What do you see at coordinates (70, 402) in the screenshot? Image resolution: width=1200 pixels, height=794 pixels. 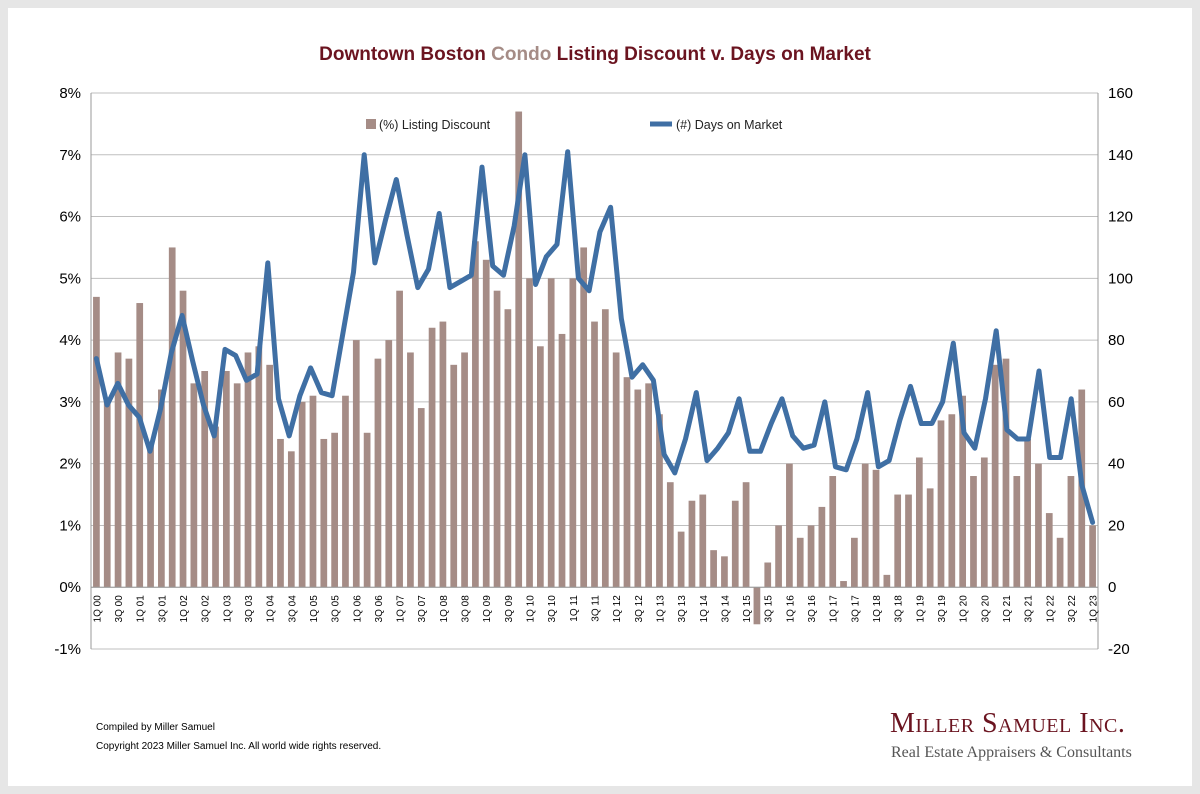 I see `y-left-tick-label: 3%` at bounding box center [70, 402].